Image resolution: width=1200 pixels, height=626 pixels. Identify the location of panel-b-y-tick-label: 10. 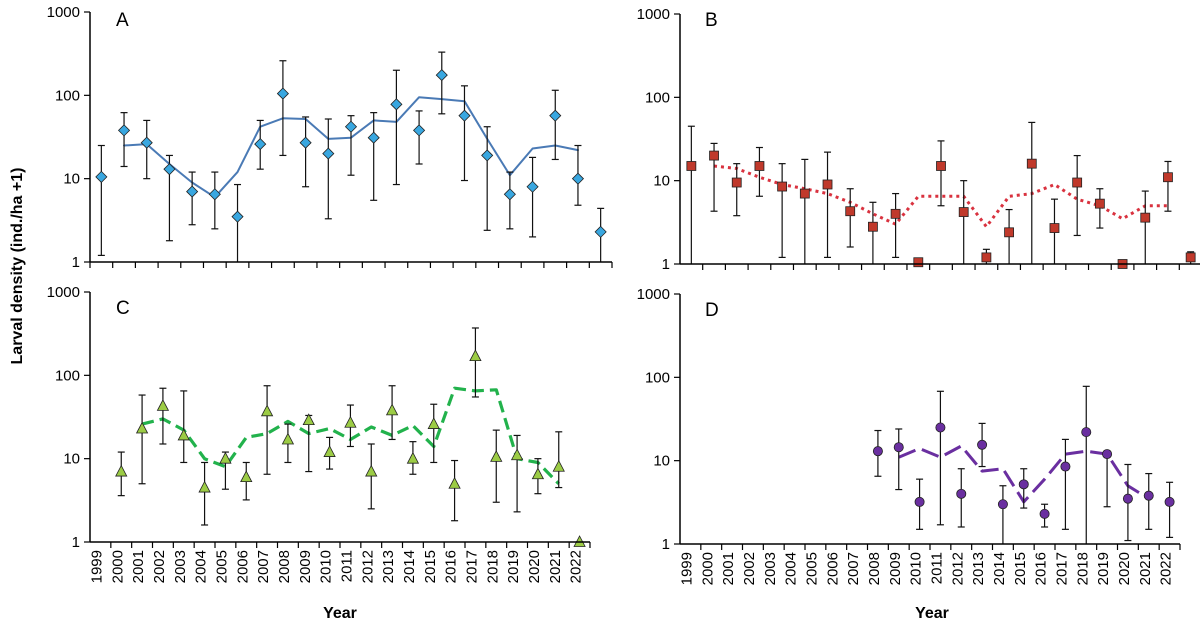
(661, 181).